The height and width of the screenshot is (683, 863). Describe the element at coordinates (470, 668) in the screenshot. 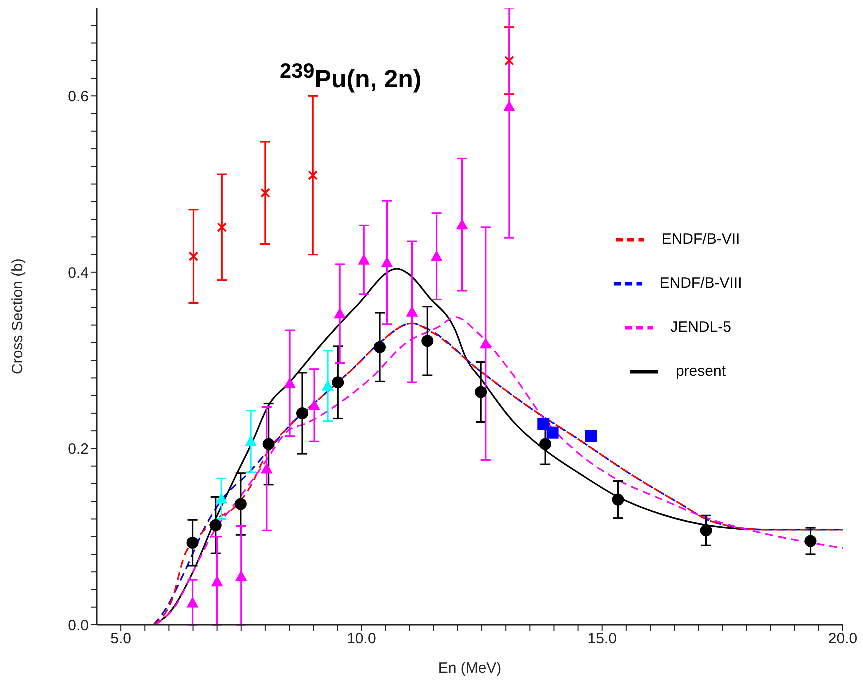

I see `x-axis-title: En (MeV)` at that location.